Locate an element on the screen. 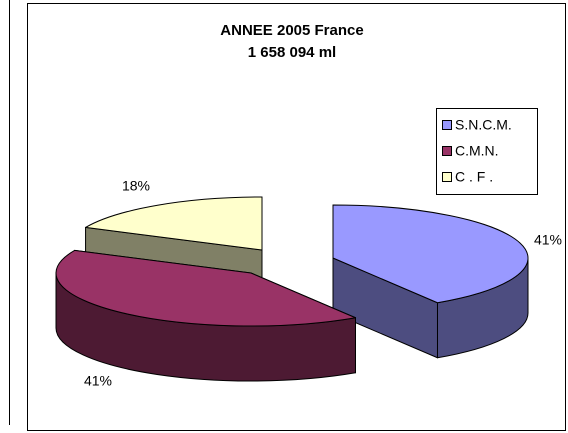  chart-subtitle: 1 658 094 ml is located at coordinates (292, 52).